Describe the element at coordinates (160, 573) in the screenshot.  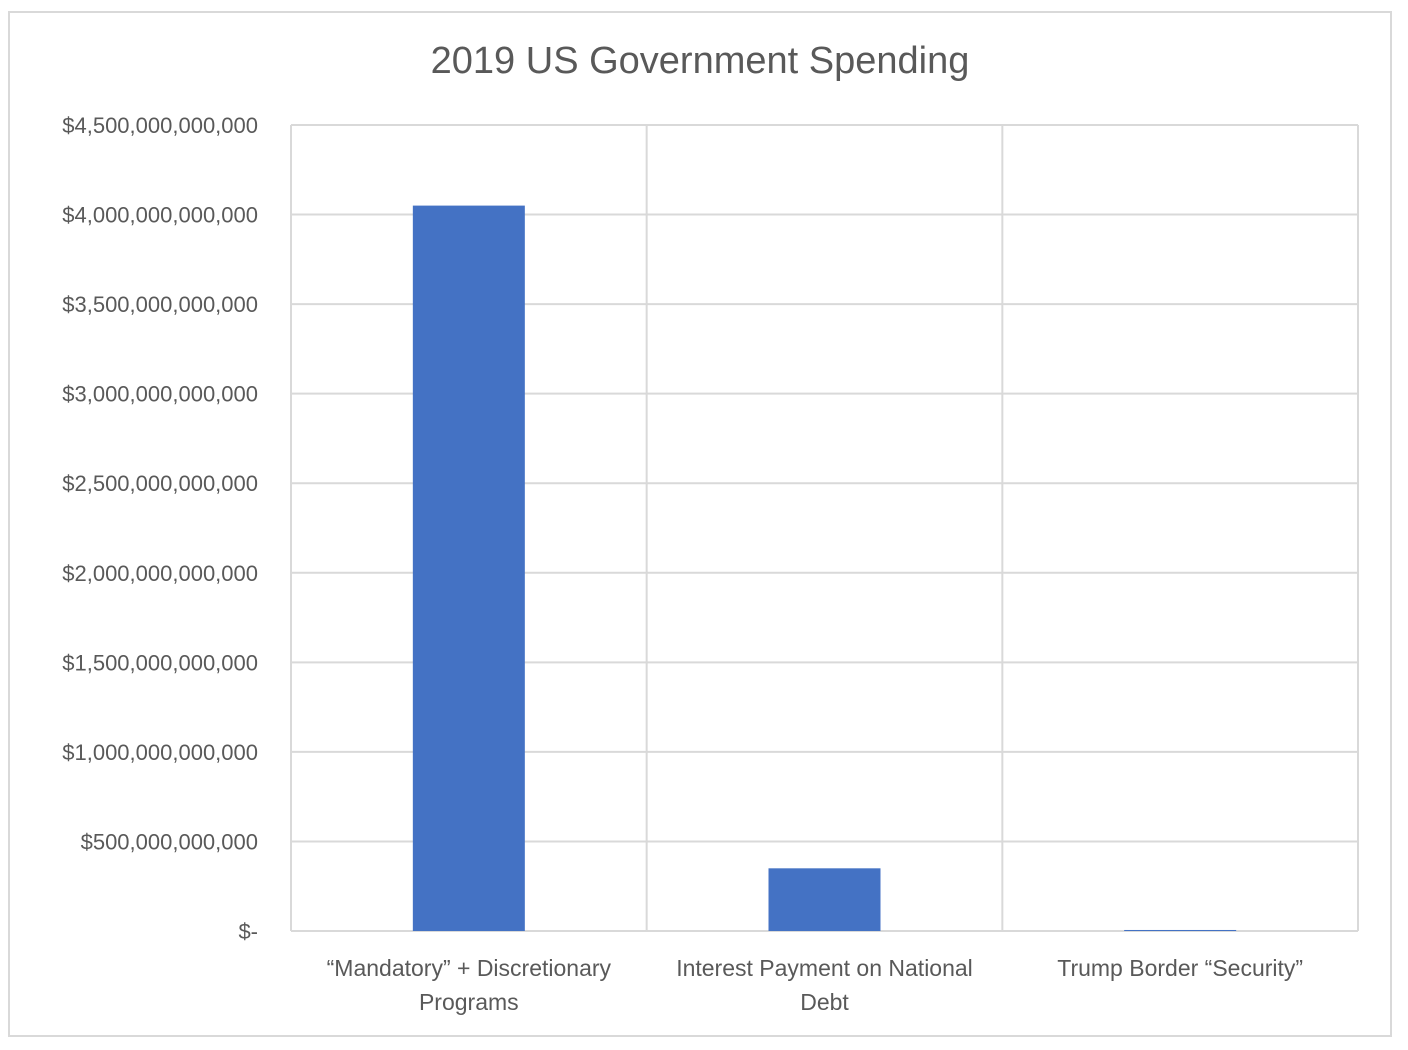
I see `y-tick-label: $2,000,000,000,000` at that location.